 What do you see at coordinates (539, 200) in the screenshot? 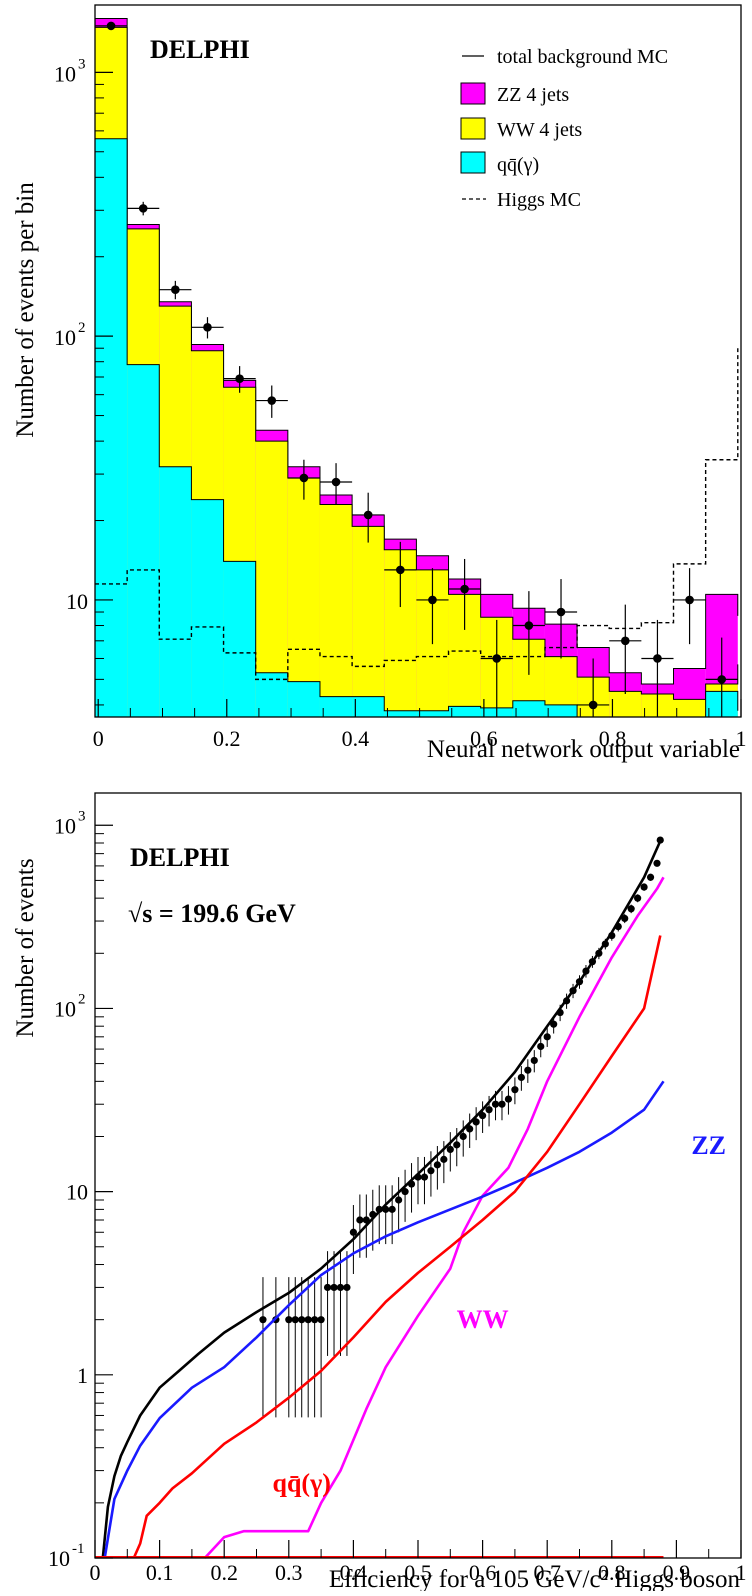
I see `legend-higgs-label: Higgs MC` at bounding box center [539, 200].